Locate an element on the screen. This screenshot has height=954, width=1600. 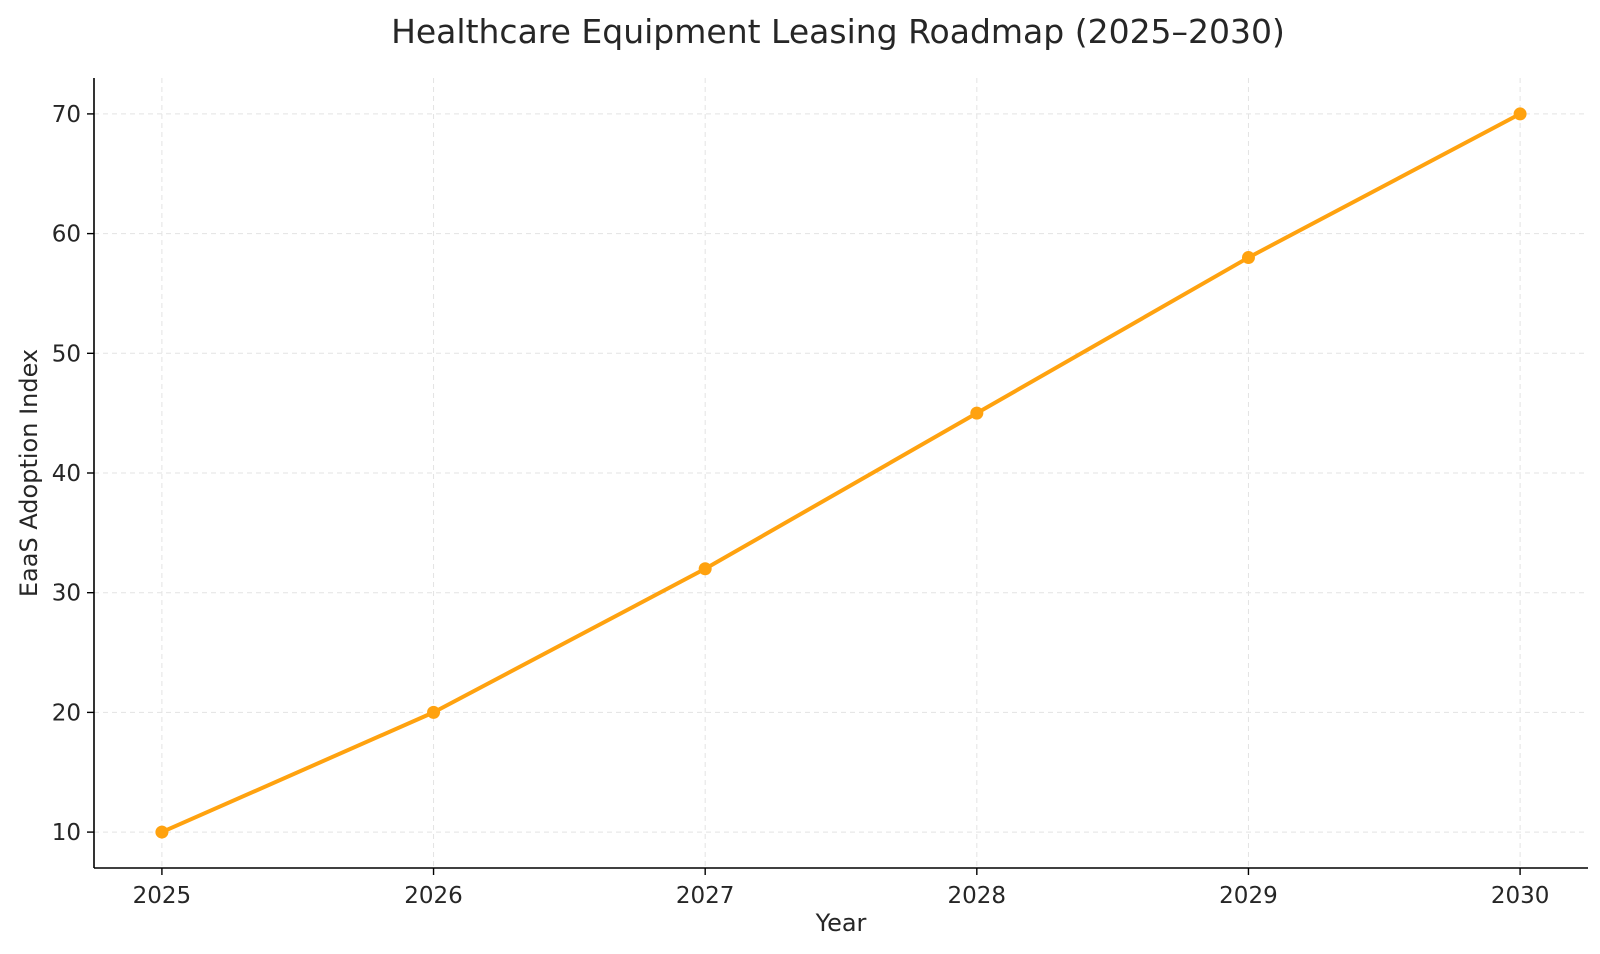
y-tick-label: 50 is located at coordinates (66, 354).